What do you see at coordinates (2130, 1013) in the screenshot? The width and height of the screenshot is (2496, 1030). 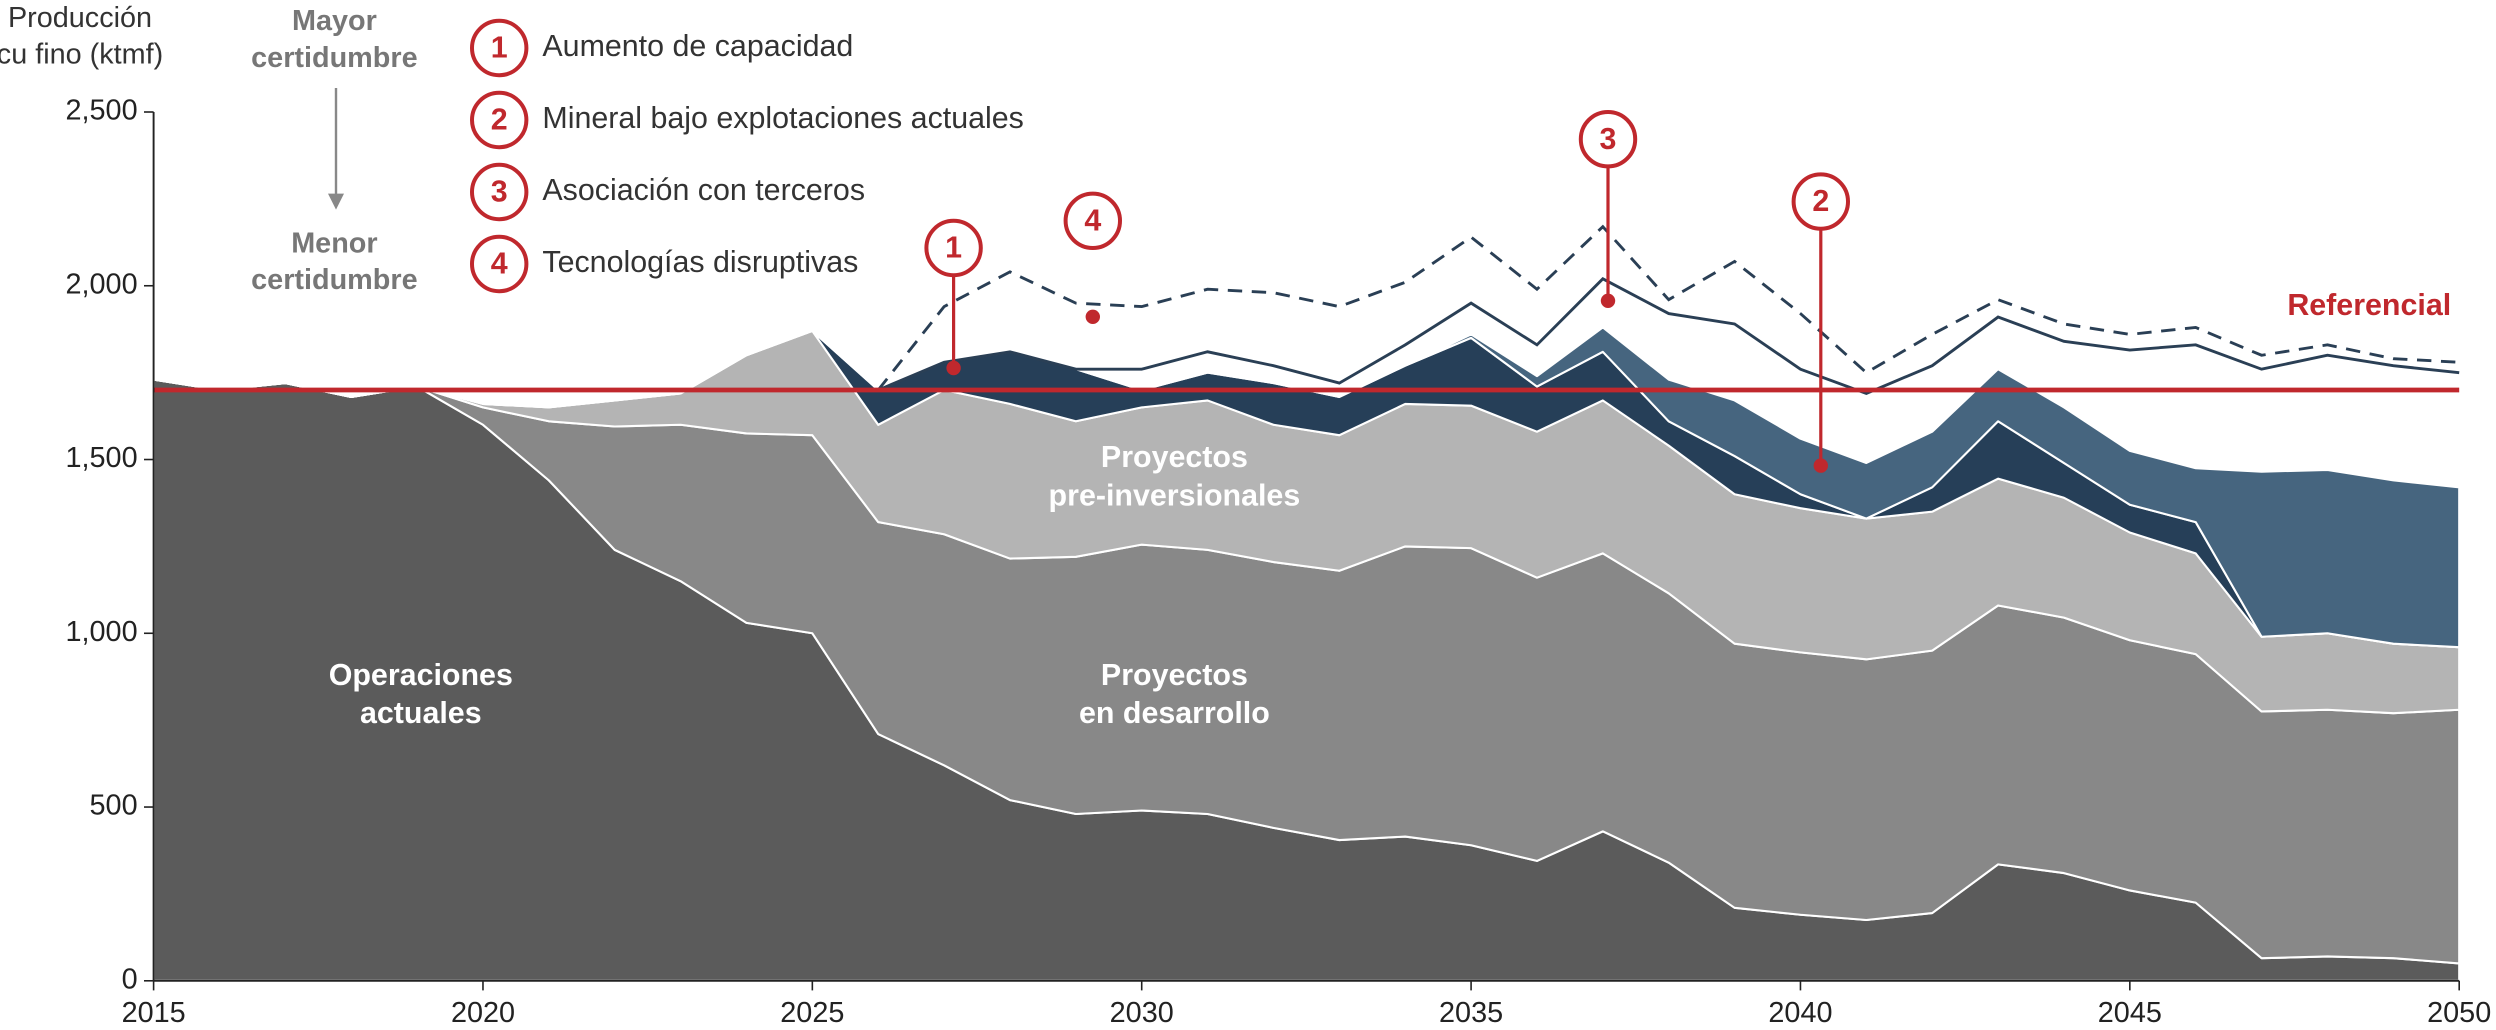 I see `x-tick-label: 2045` at bounding box center [2130, 1013].